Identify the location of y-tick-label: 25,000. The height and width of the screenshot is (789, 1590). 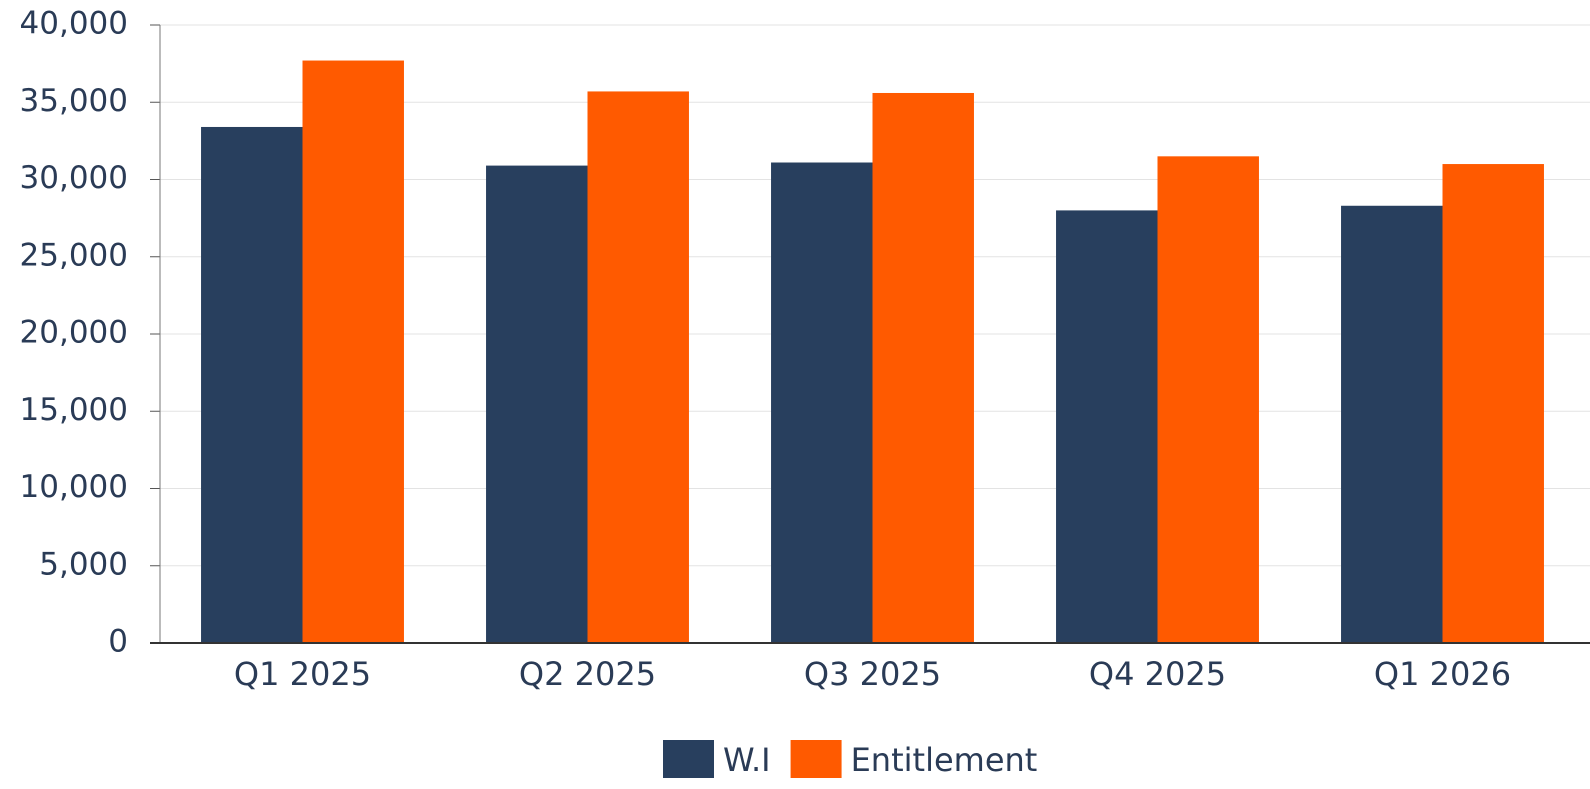
(74, 255).